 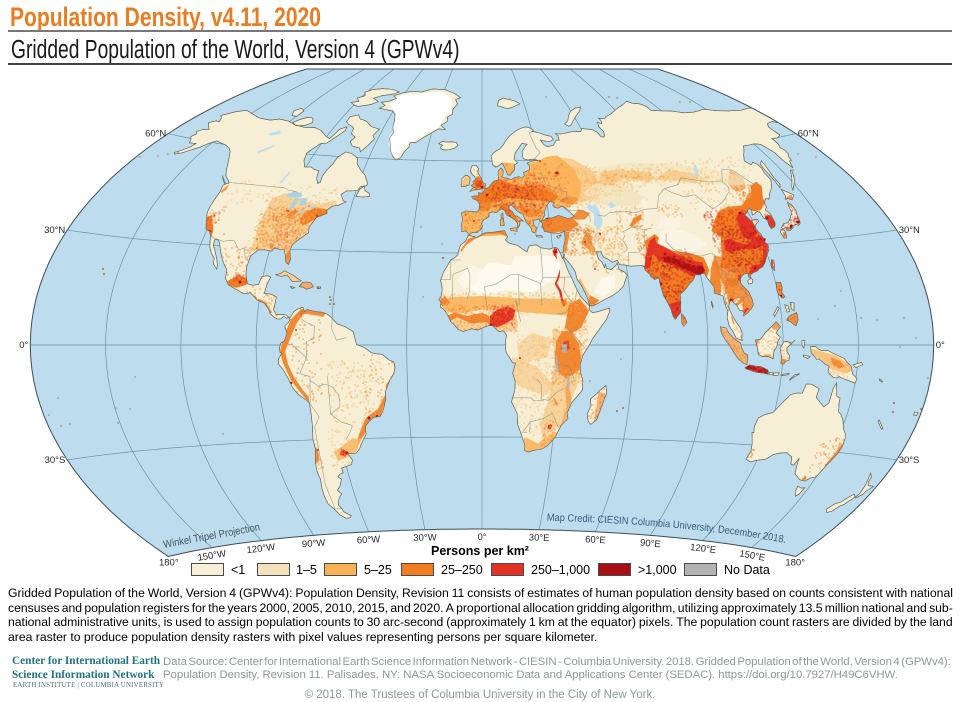 What do you see at coordinates (212, 555) in the screenshot?
I see `svg-text: 150°W` at bounding box center [212, 555].